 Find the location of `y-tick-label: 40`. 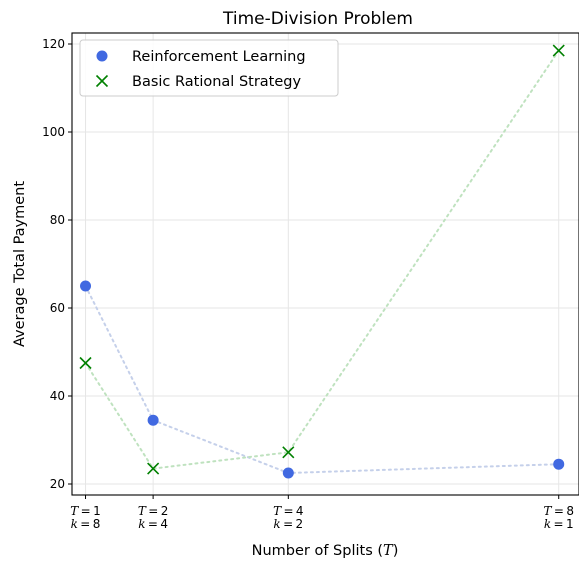

y-tick-label: 40 is located at coordinates (57, 396).